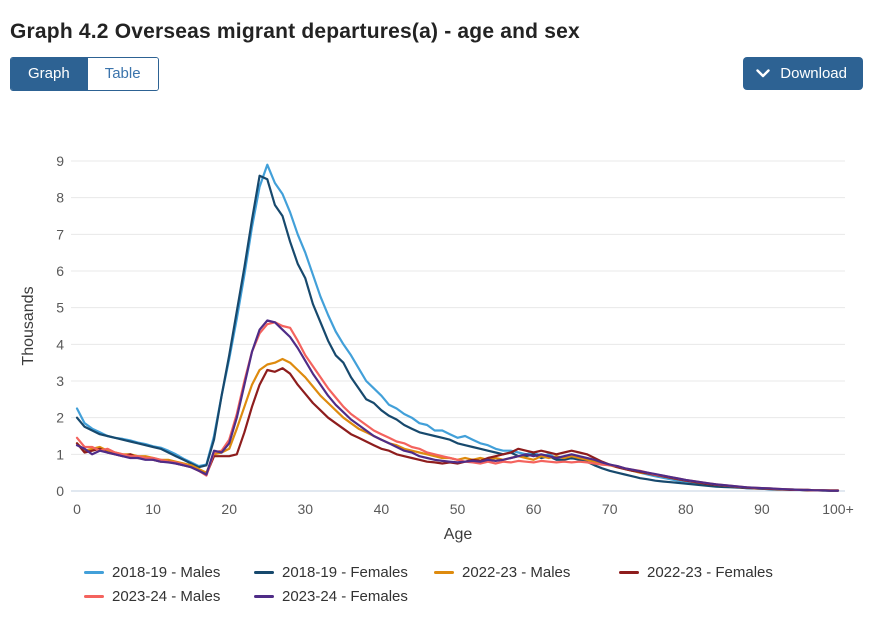 Image resolution: width=872 pixels, height=627 pixels. What do you see at coordinates (458, 509) in the screenshot?
I see `x-tick-label: 50` at bounding box center [458, 509].